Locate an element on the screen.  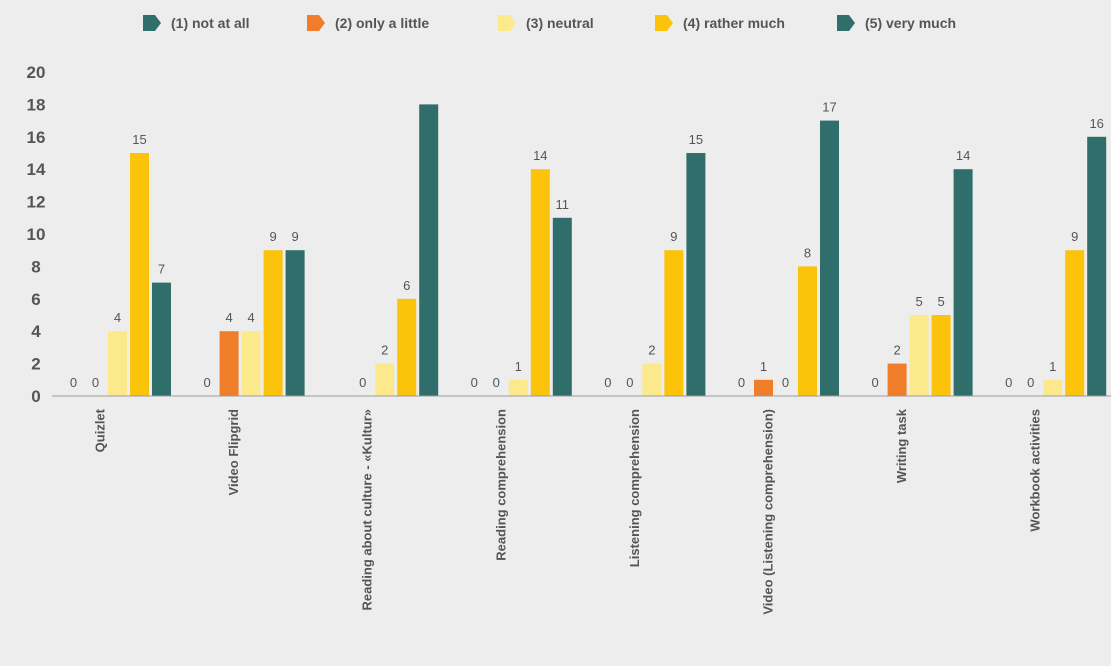
legend-label: (5) very much is located at coordinates (910, 23).